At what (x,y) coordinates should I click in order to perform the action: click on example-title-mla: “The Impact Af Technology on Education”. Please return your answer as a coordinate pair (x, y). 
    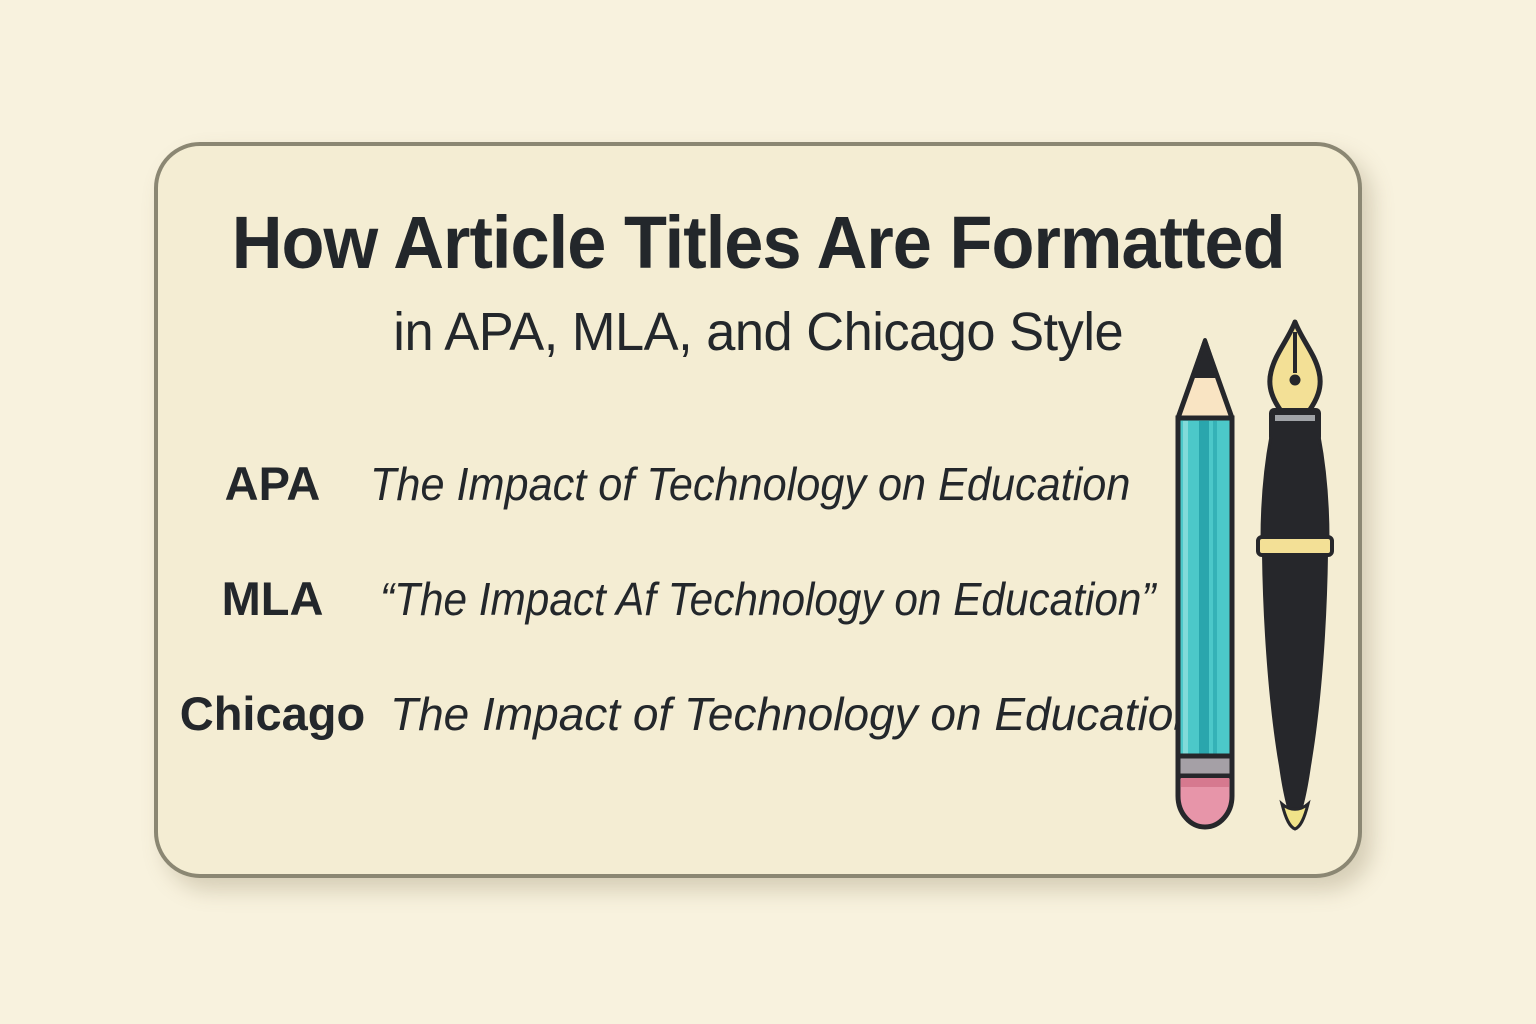
    Looking at the image, I should click on (768, 599).